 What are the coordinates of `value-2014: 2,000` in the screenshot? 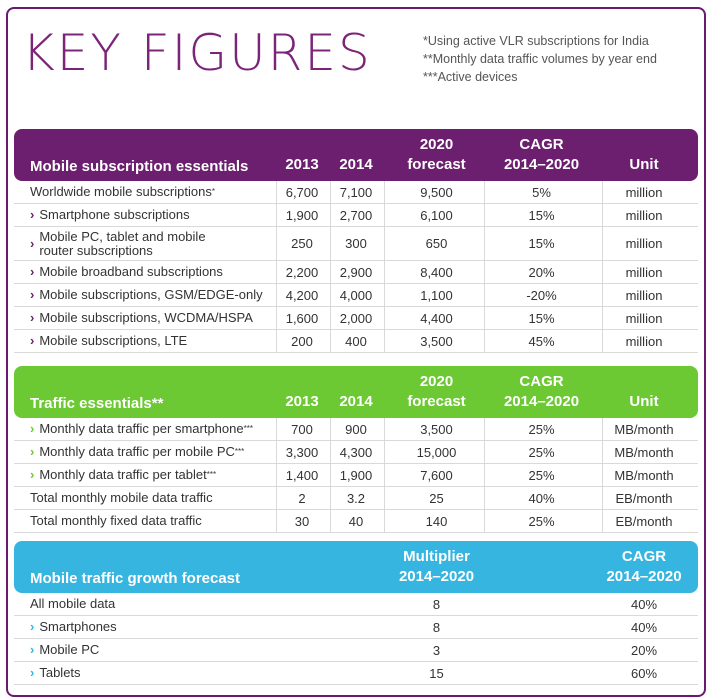 It's located at (356, 318).